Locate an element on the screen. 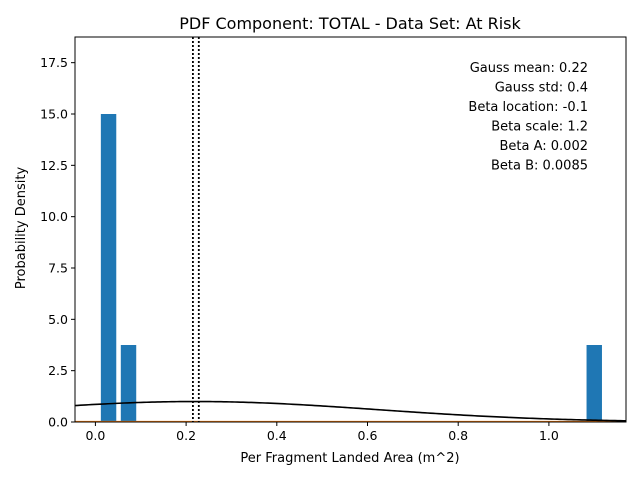 The height and width of the screenshot is (480, 640). x-tick-label: 0.4 is located at coordinates (277, 435).